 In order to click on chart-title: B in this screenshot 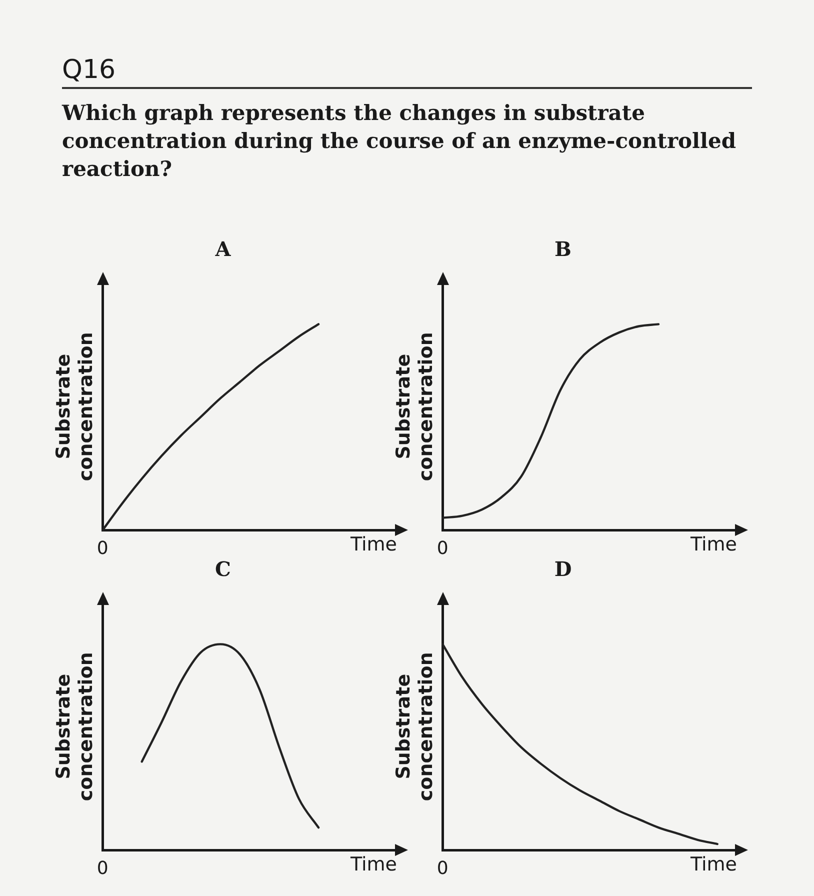, I will do `click(563, 249)`.